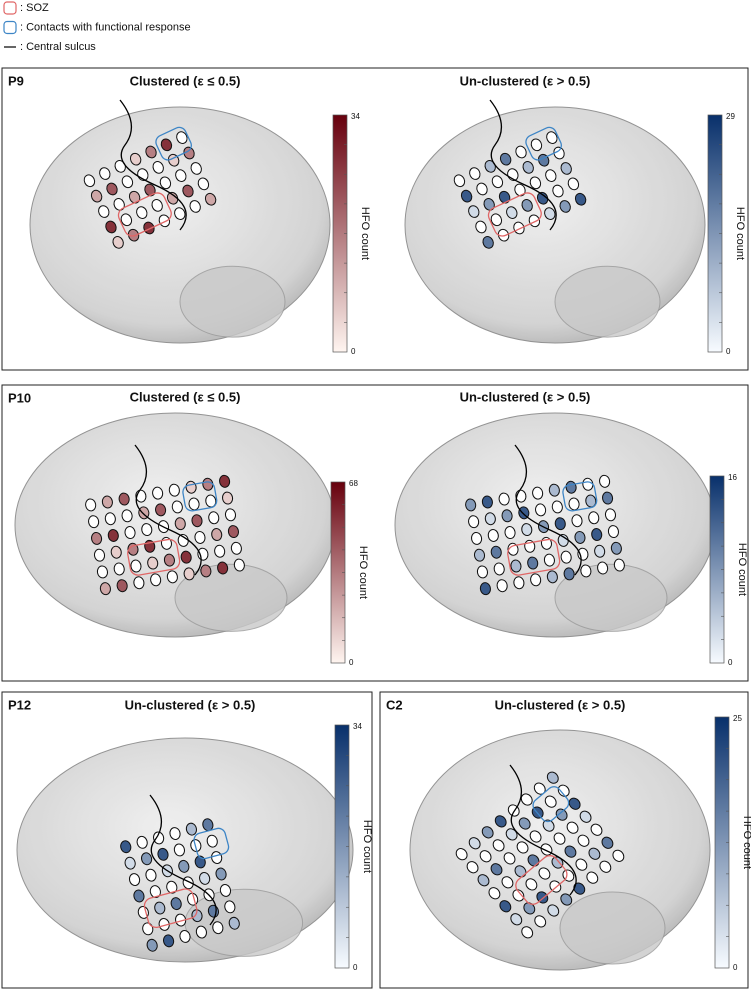 Image resolution: width=751 pixels, height=990 pixels. Describe the element at coordinates (144, 214) in the screenshot. I see `soz-outline` at that location.